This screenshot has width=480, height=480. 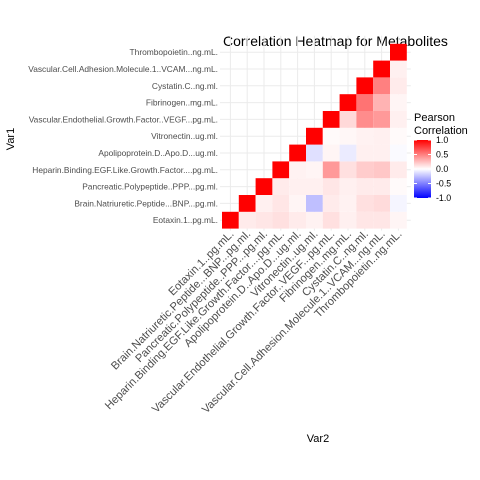 I want to click on y-tick-label: Thrombopoietin..ng.mL., so click(x=174, y=52).